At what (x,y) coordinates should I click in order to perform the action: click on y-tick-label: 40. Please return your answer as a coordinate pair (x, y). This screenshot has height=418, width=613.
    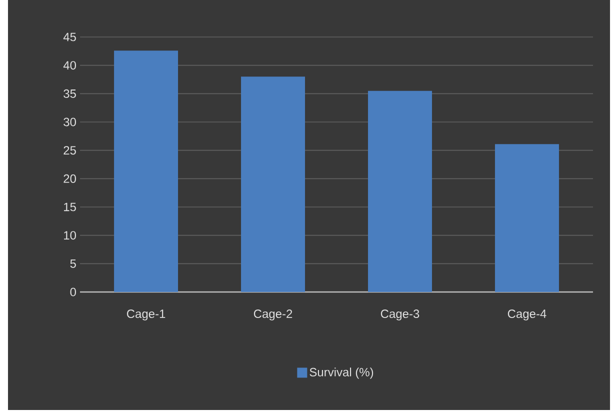
    Looking at the image, I should click on (69, 65).